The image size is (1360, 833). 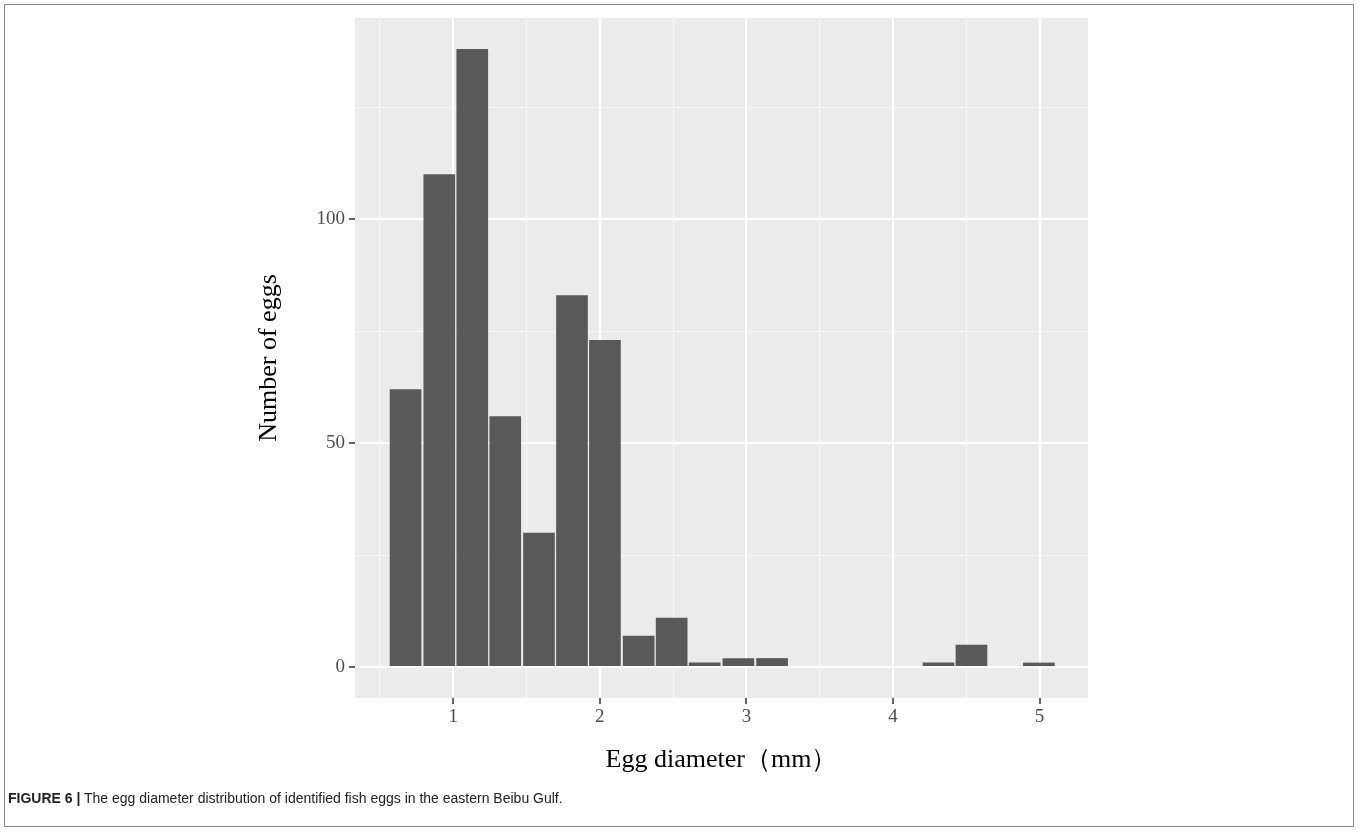 What do you see at coordinates (1039, 716) in the screenshot?
I see `x-tick-label: 5` at bounding box center [1039, 716].